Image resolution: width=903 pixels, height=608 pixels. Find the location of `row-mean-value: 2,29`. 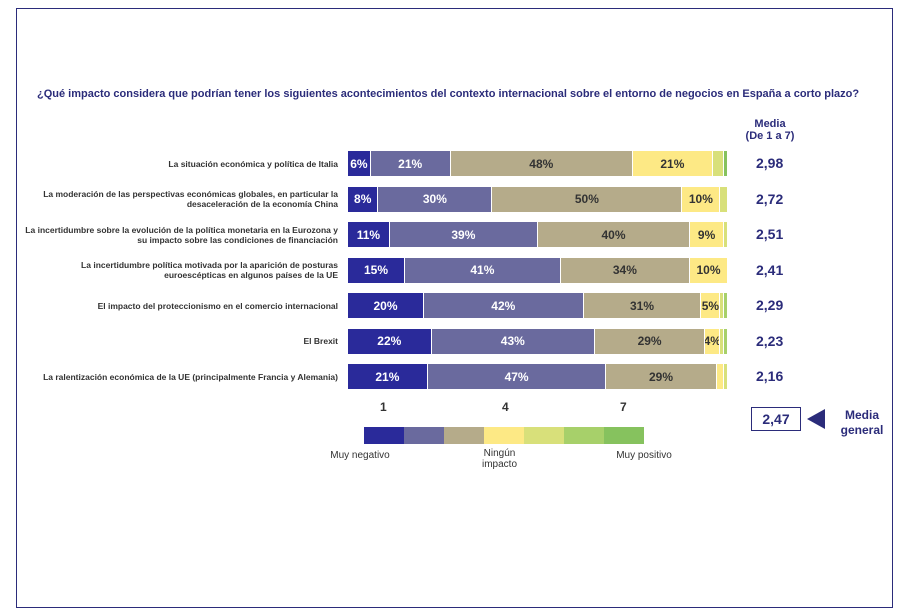

row-mean-value: 2,29 is located at coordinates (770, 305).